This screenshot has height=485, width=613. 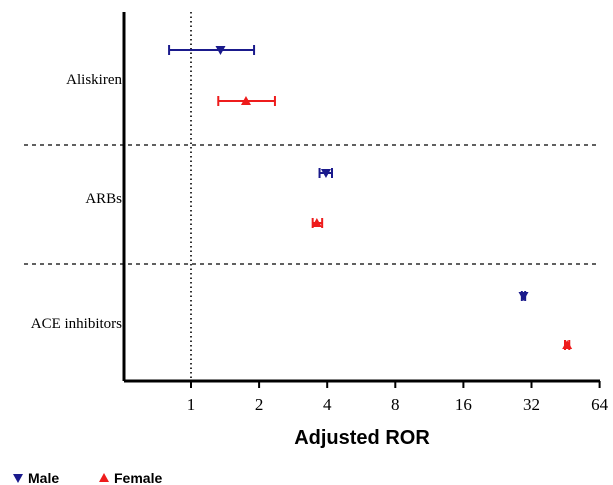 I want to click on category-label: ARBs, so click(x=103, y=199).